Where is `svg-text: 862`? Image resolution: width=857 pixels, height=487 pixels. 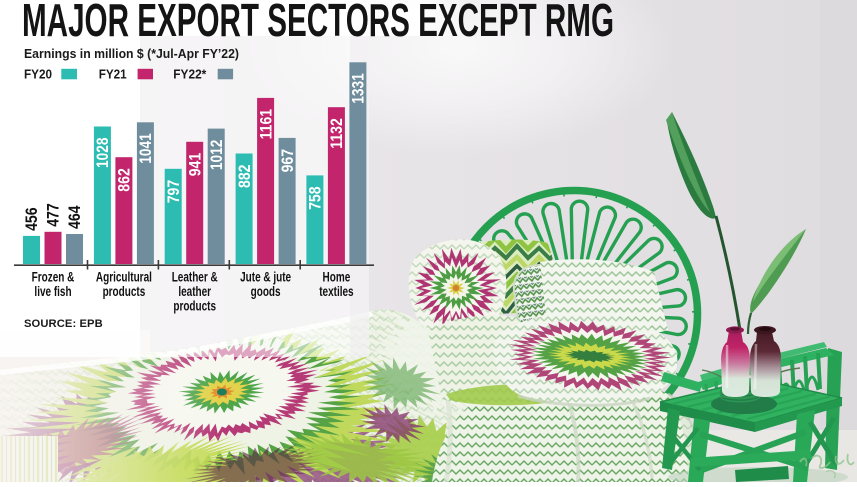 svg-text: 862 is located at coordinates (124, 180).